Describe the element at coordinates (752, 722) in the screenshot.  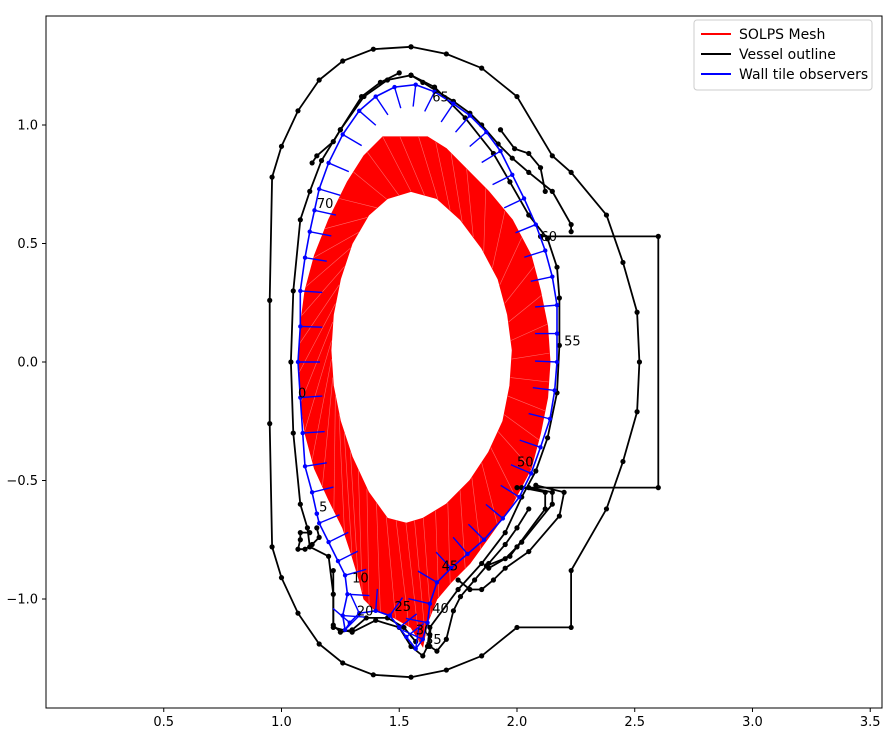
I see `x-tick-label: 3.0` at that location.